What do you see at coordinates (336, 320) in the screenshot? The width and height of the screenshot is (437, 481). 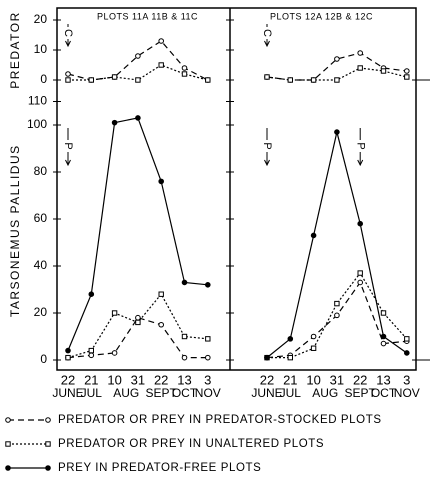 I see `series-line` at bounding box center [336, 320].